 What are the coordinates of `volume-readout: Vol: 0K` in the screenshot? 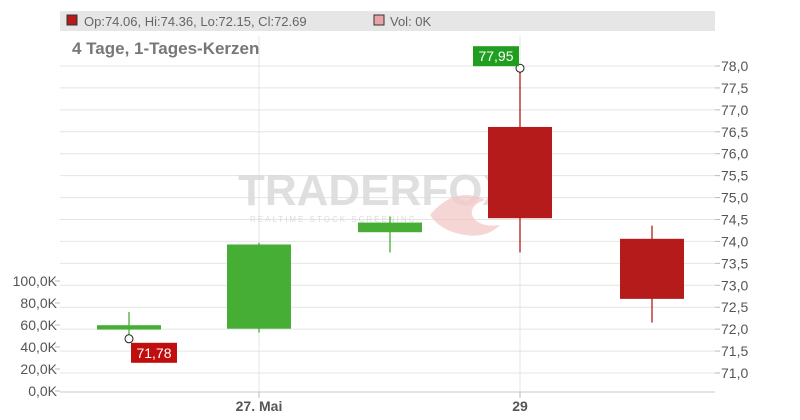 It's located at (411, 21).